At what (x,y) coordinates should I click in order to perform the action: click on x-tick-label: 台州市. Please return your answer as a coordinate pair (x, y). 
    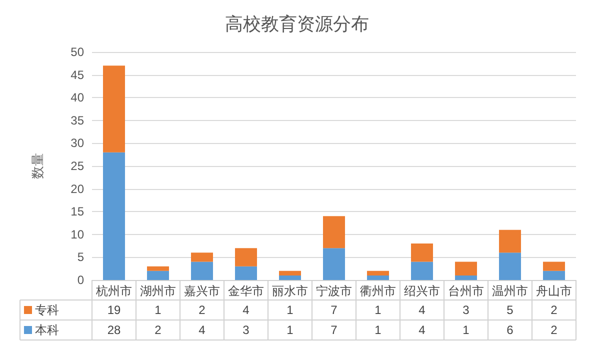
    Looking at the image, I should click on (466, 291).